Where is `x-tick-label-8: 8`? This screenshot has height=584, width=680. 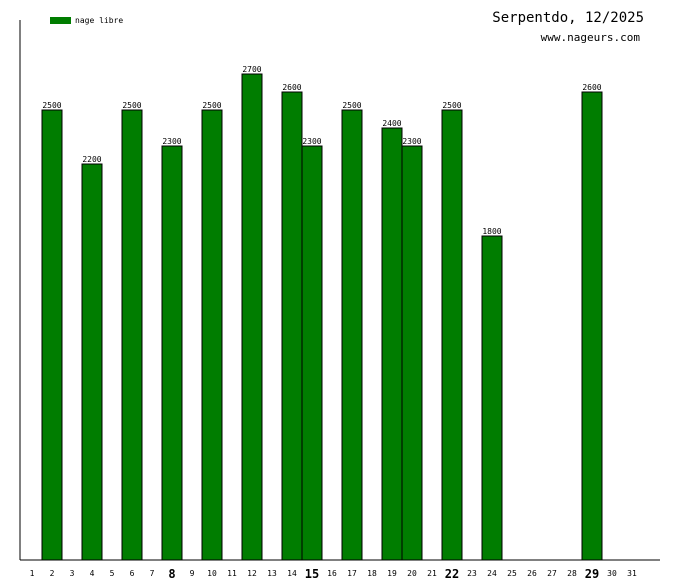
x-tick-label-8: 8 is located at coordinates (171, 573).